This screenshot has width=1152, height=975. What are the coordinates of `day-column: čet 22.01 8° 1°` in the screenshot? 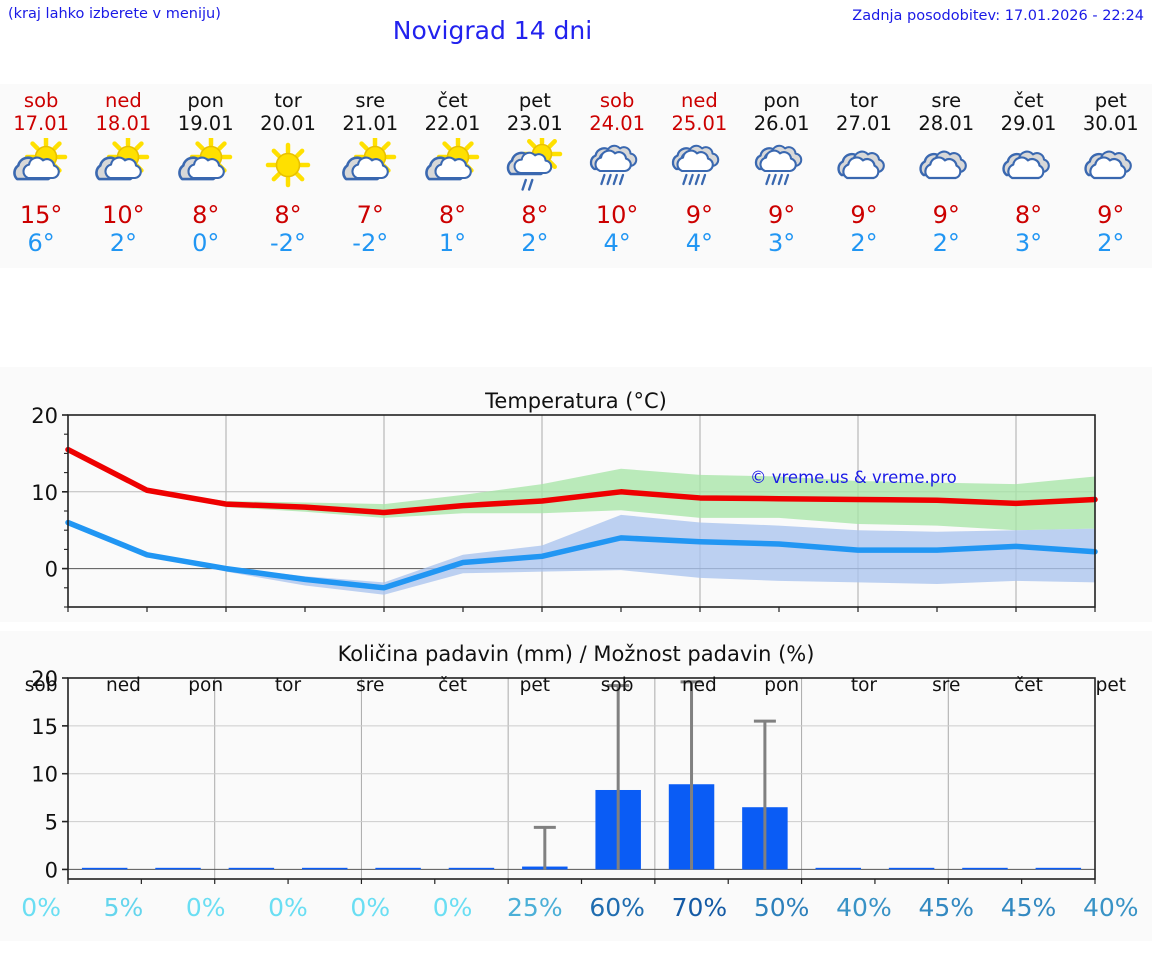 It's located at (452, 176).